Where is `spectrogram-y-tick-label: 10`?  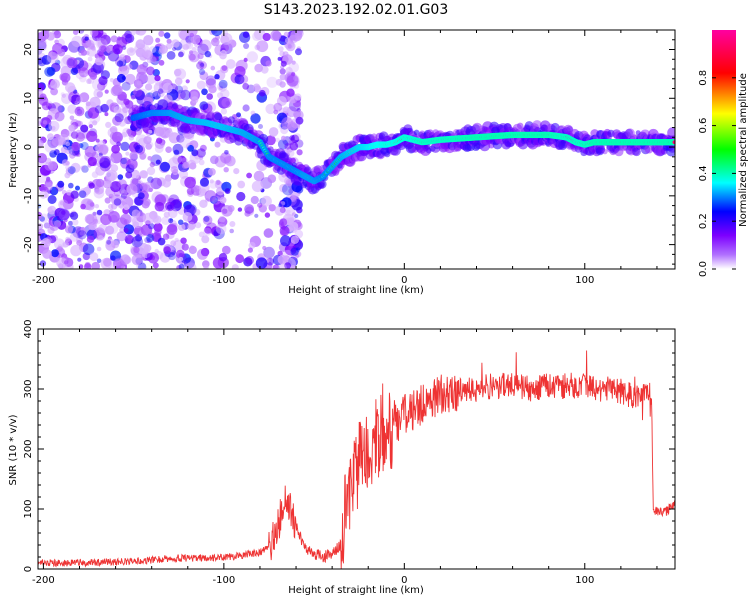
spectrogram-y-tick-label: 10 is located at coordinates (28, 98).